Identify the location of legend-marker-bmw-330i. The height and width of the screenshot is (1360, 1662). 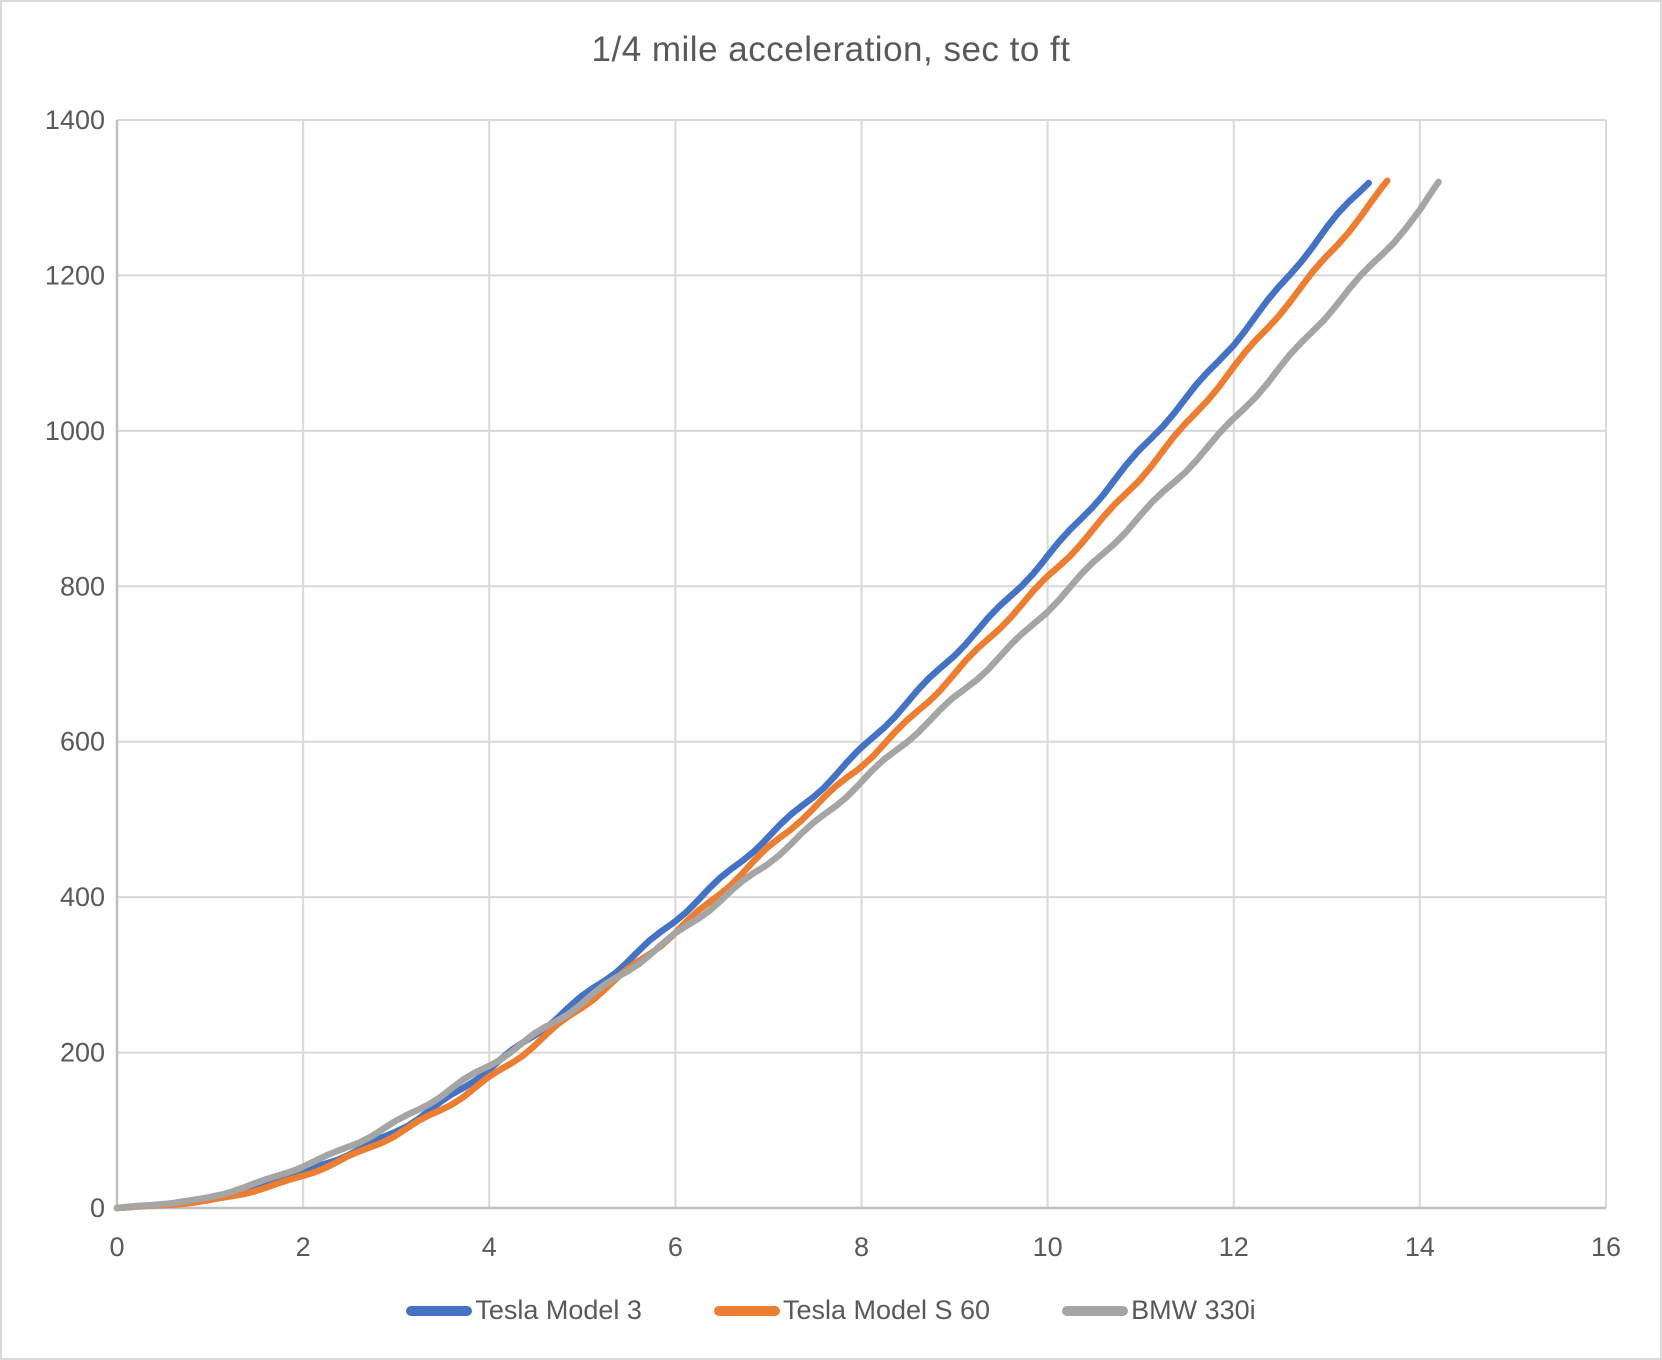
(1095, 1310).